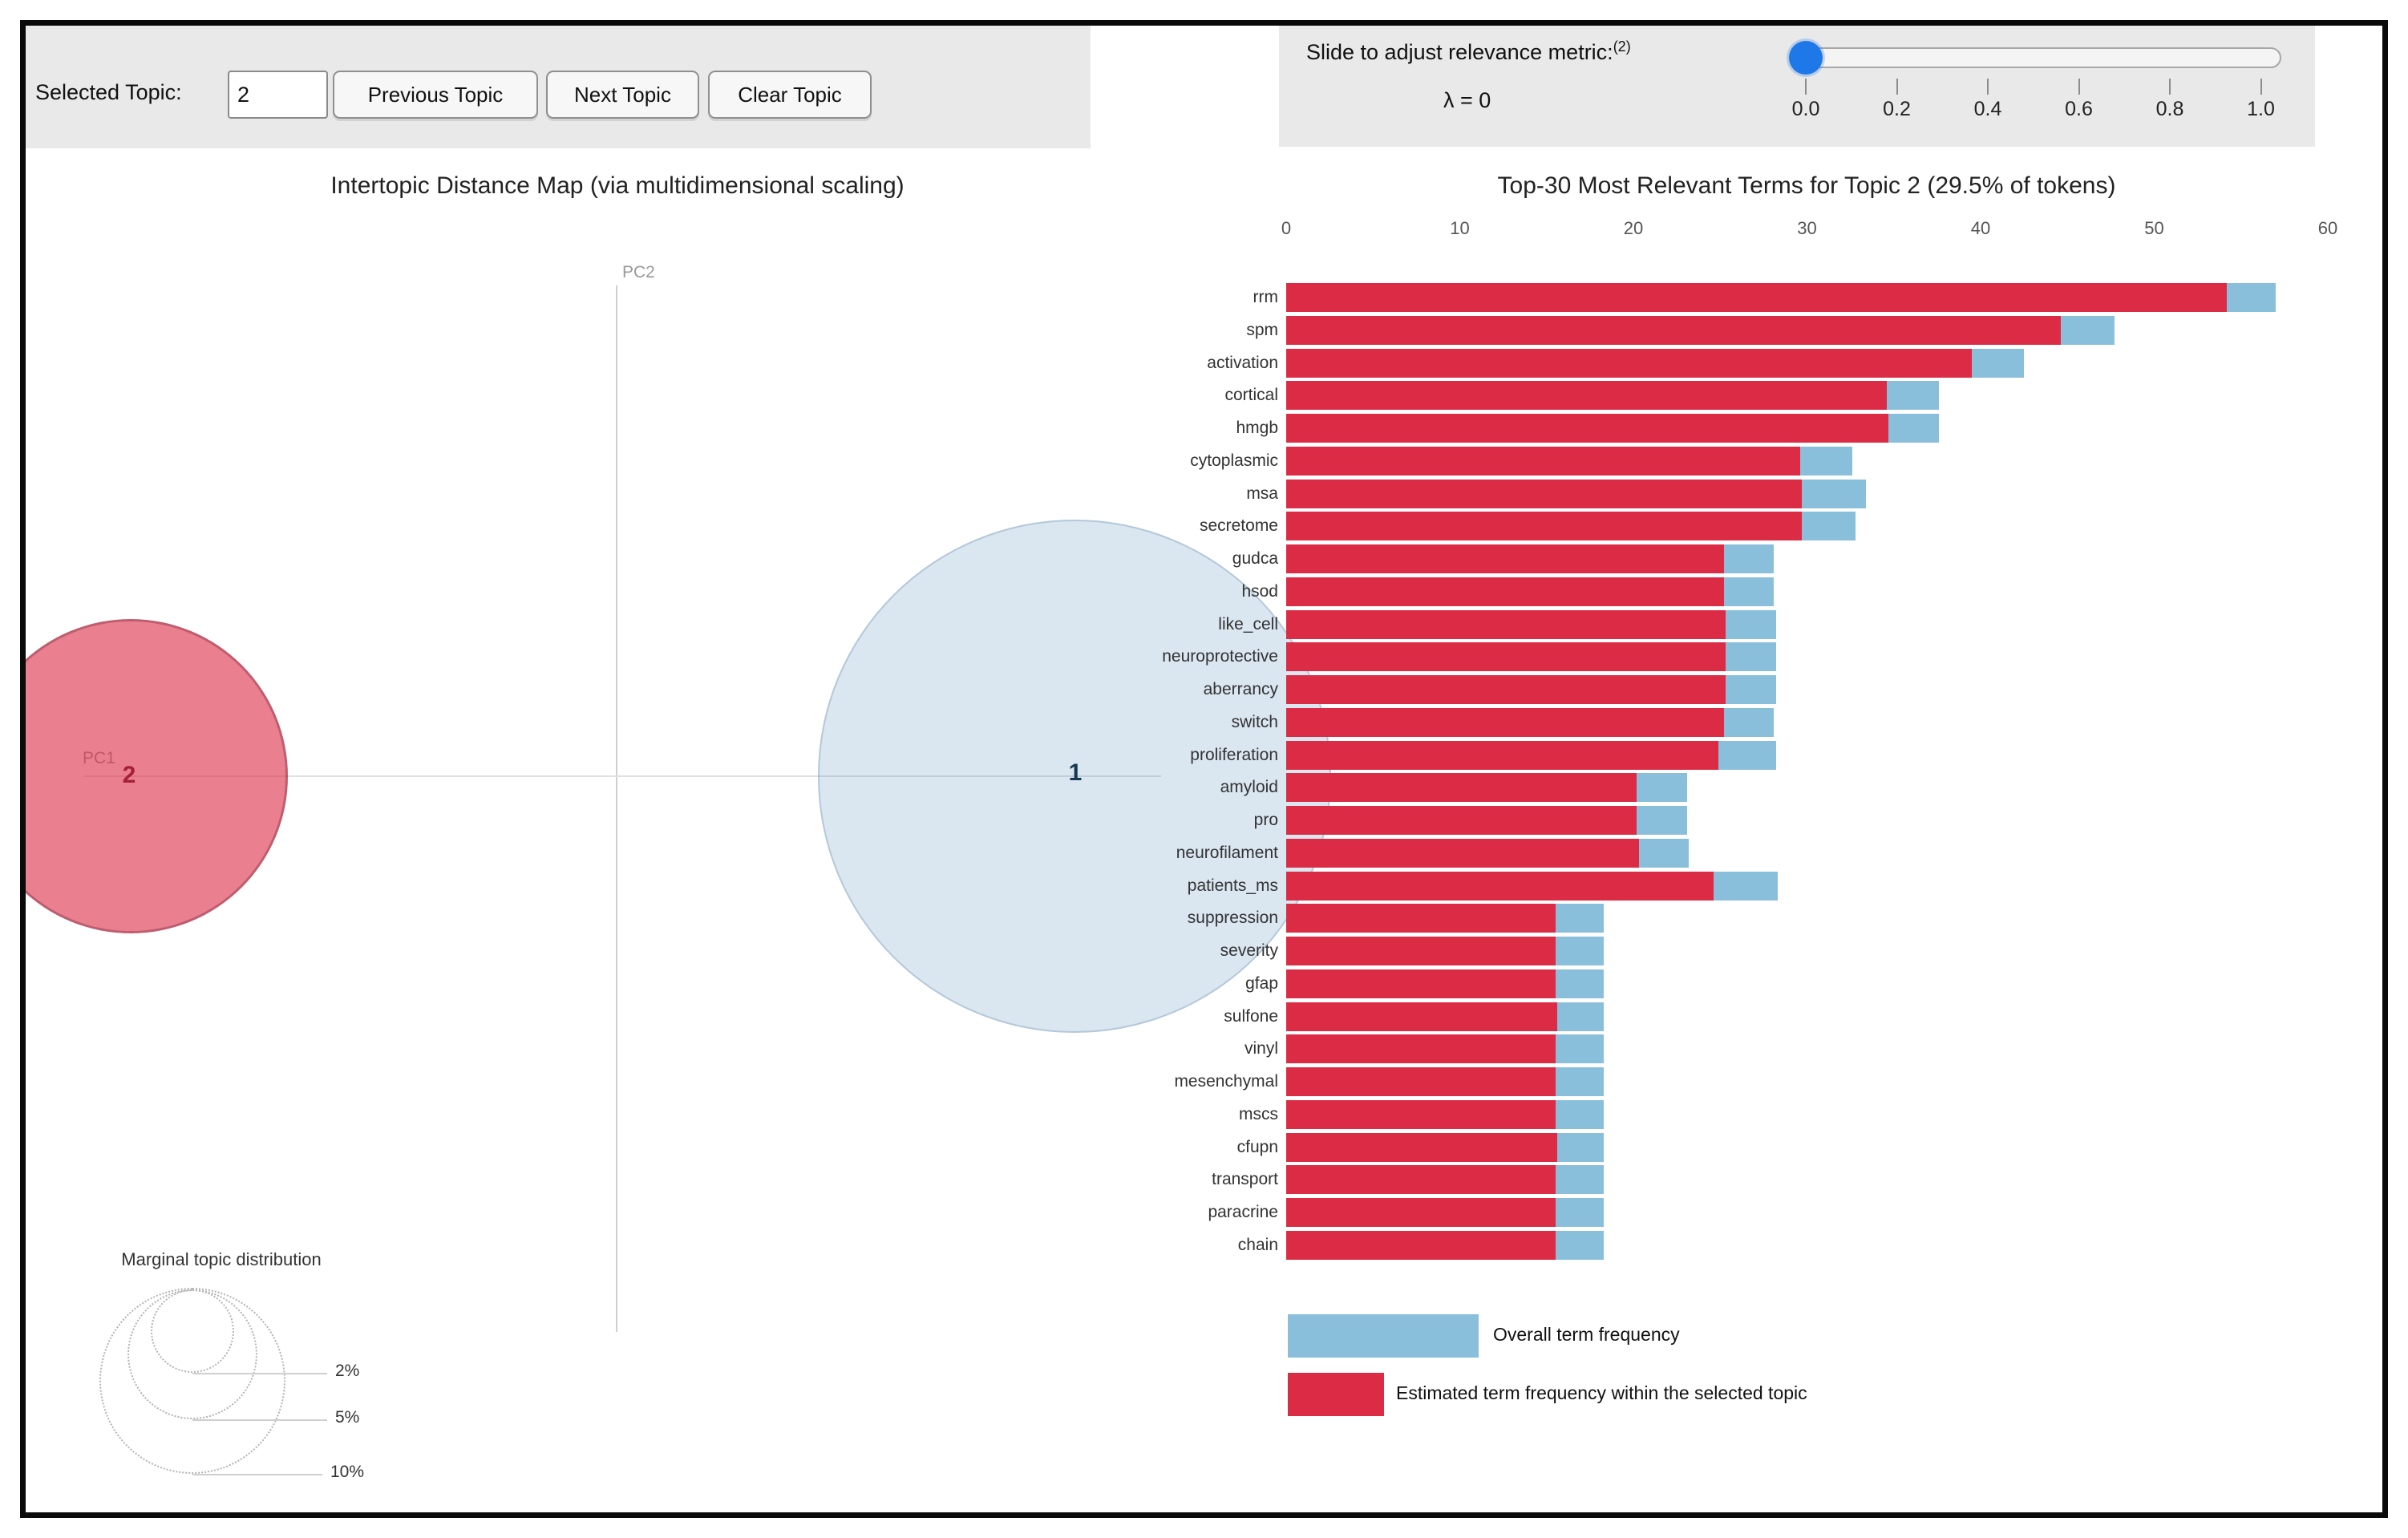  What do you see at coordinates (1238, 526) in the screenshot?
I see `term-label: secretome` at bounding box center [1238, 526].